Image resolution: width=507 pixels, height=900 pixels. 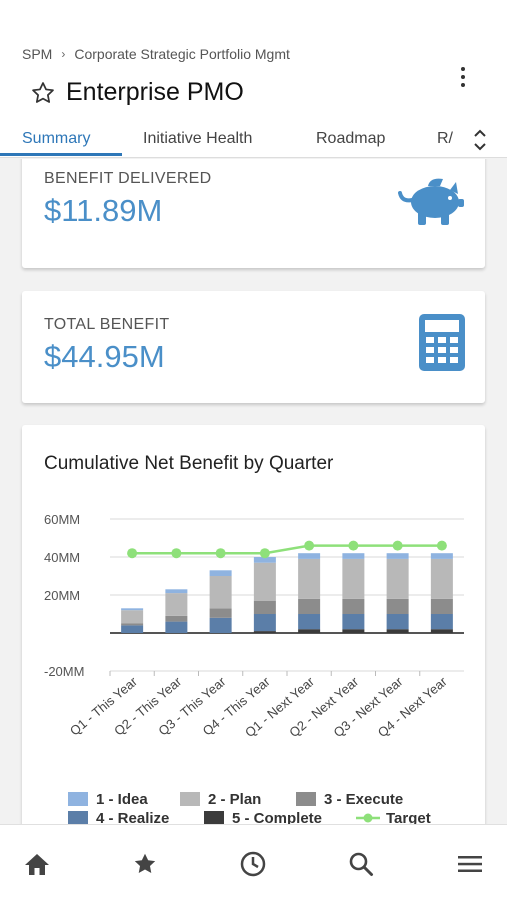 I want to click on home-icon, so click(x=37, y=864).